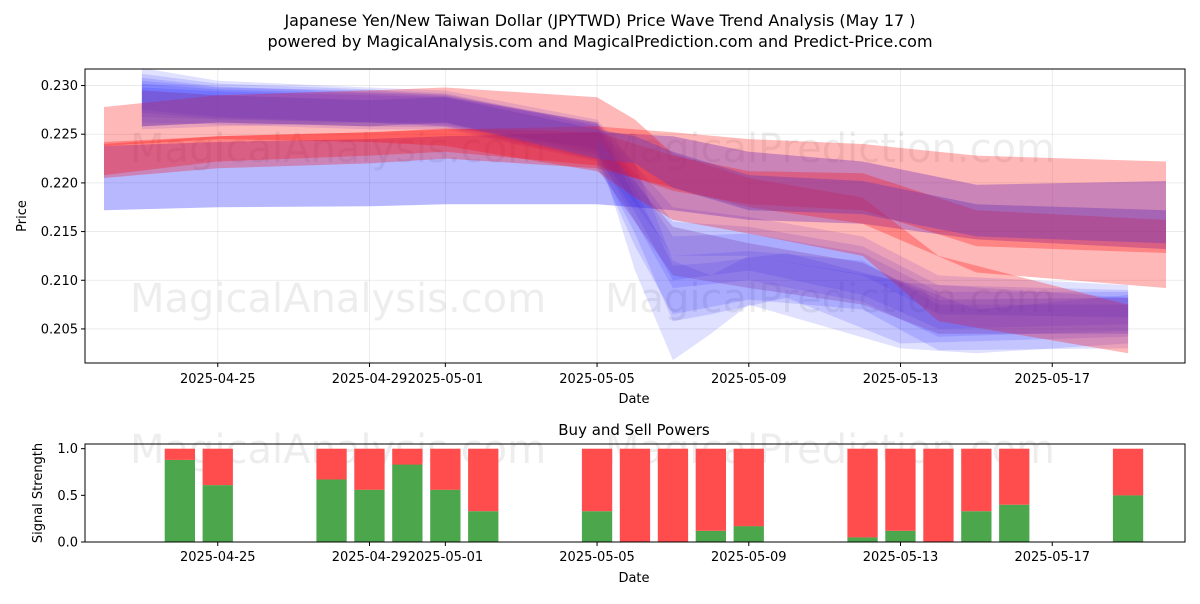 The height and width of the screenshot is (604, 1200). Describe the element at coordinates (22, 216) in the screenshot. I see `price-y-axis-label: Price` at that location.